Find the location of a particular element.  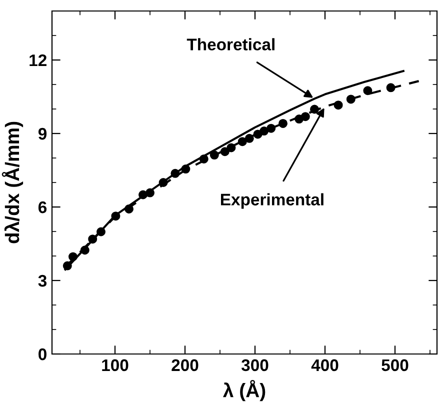

x-tick-label: 100 is located at coordinates (115, 365).